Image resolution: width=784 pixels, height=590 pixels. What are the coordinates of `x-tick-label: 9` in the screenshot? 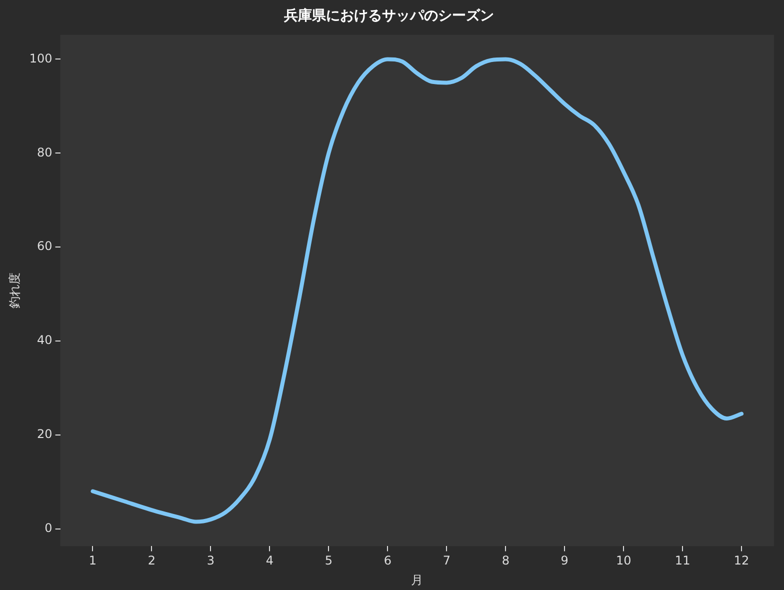 It's located at (564, 561).